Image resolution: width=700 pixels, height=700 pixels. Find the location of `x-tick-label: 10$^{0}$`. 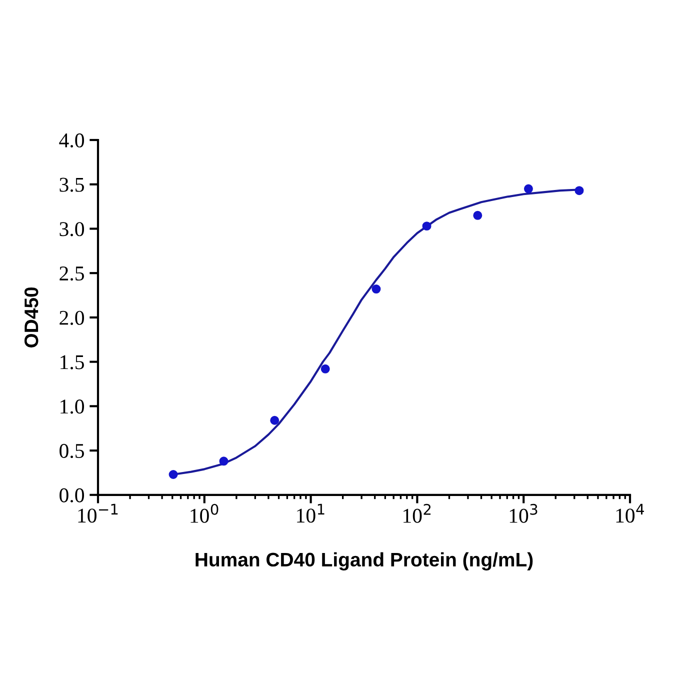

x-tick-label: 10$^{0}$ is located at coordinates (204, 513).